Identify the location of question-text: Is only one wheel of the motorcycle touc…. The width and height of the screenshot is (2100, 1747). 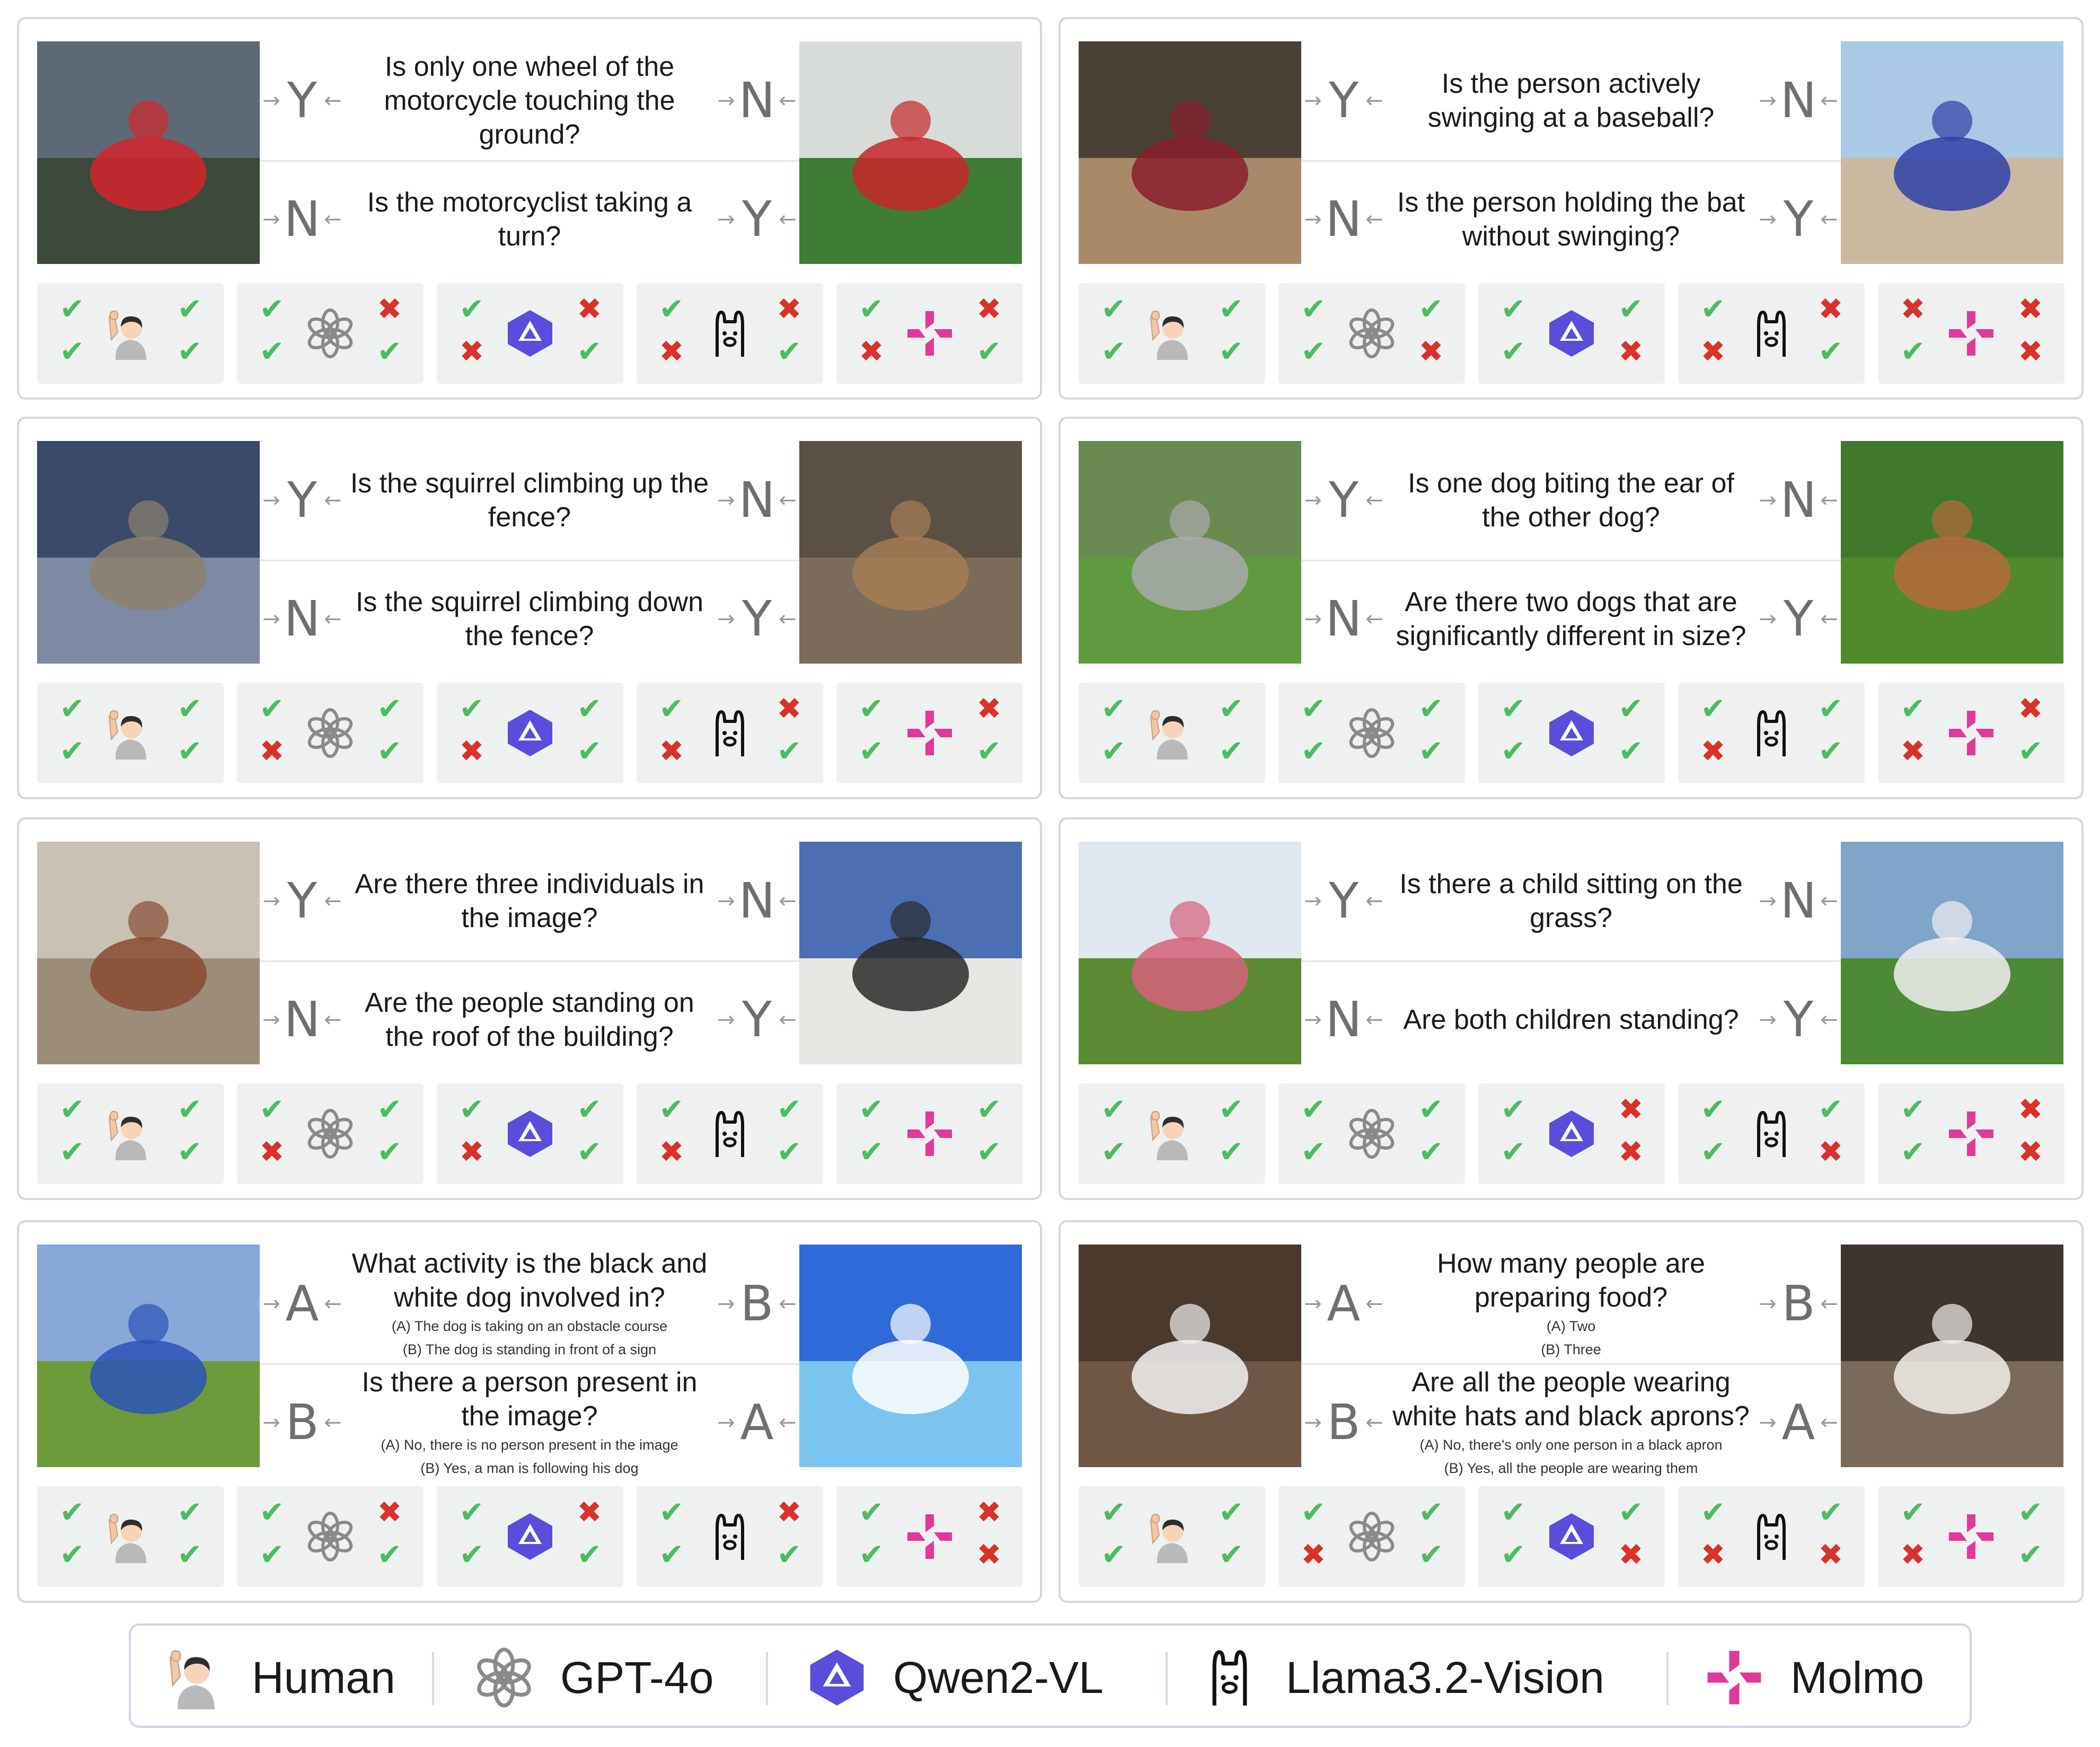
(529, 101).